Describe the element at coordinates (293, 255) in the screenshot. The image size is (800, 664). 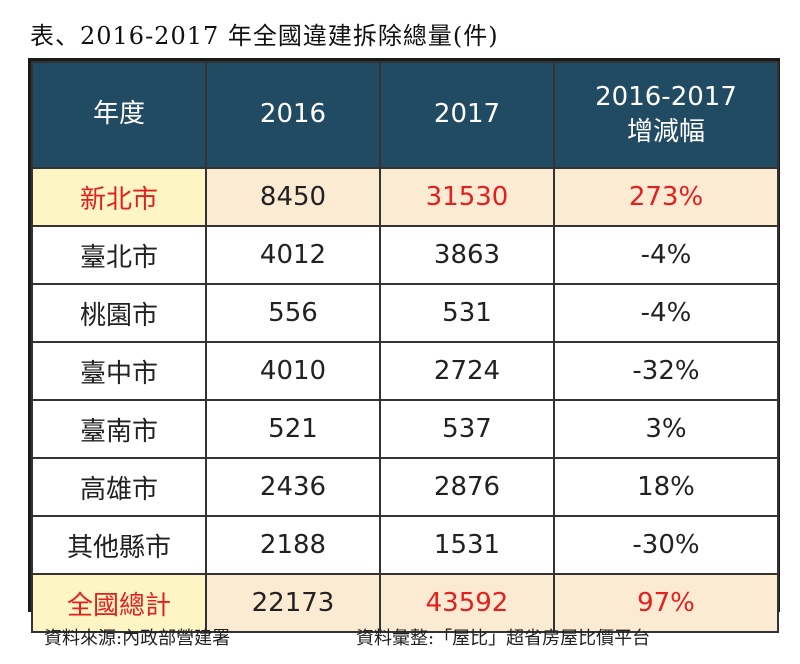
I see `cell-2016: 4012` at that location.